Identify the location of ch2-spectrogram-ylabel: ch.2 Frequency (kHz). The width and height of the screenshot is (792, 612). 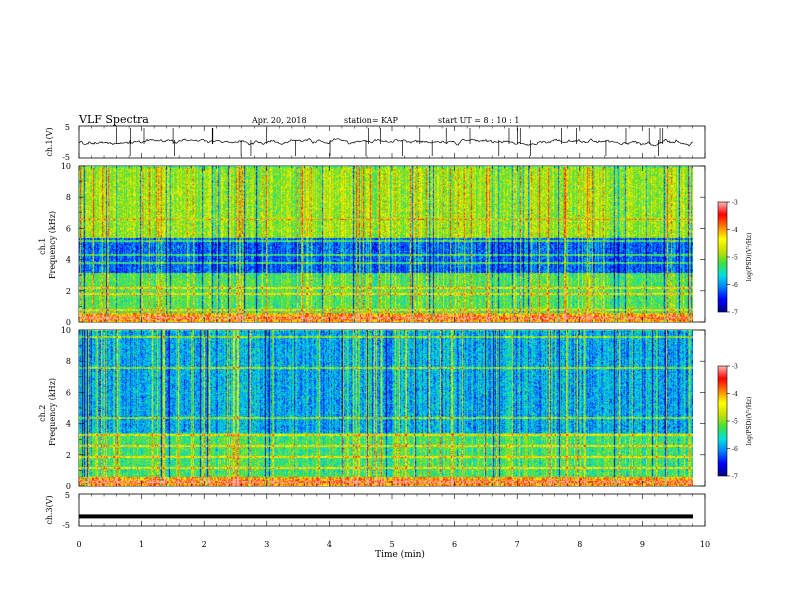
(47, 412).